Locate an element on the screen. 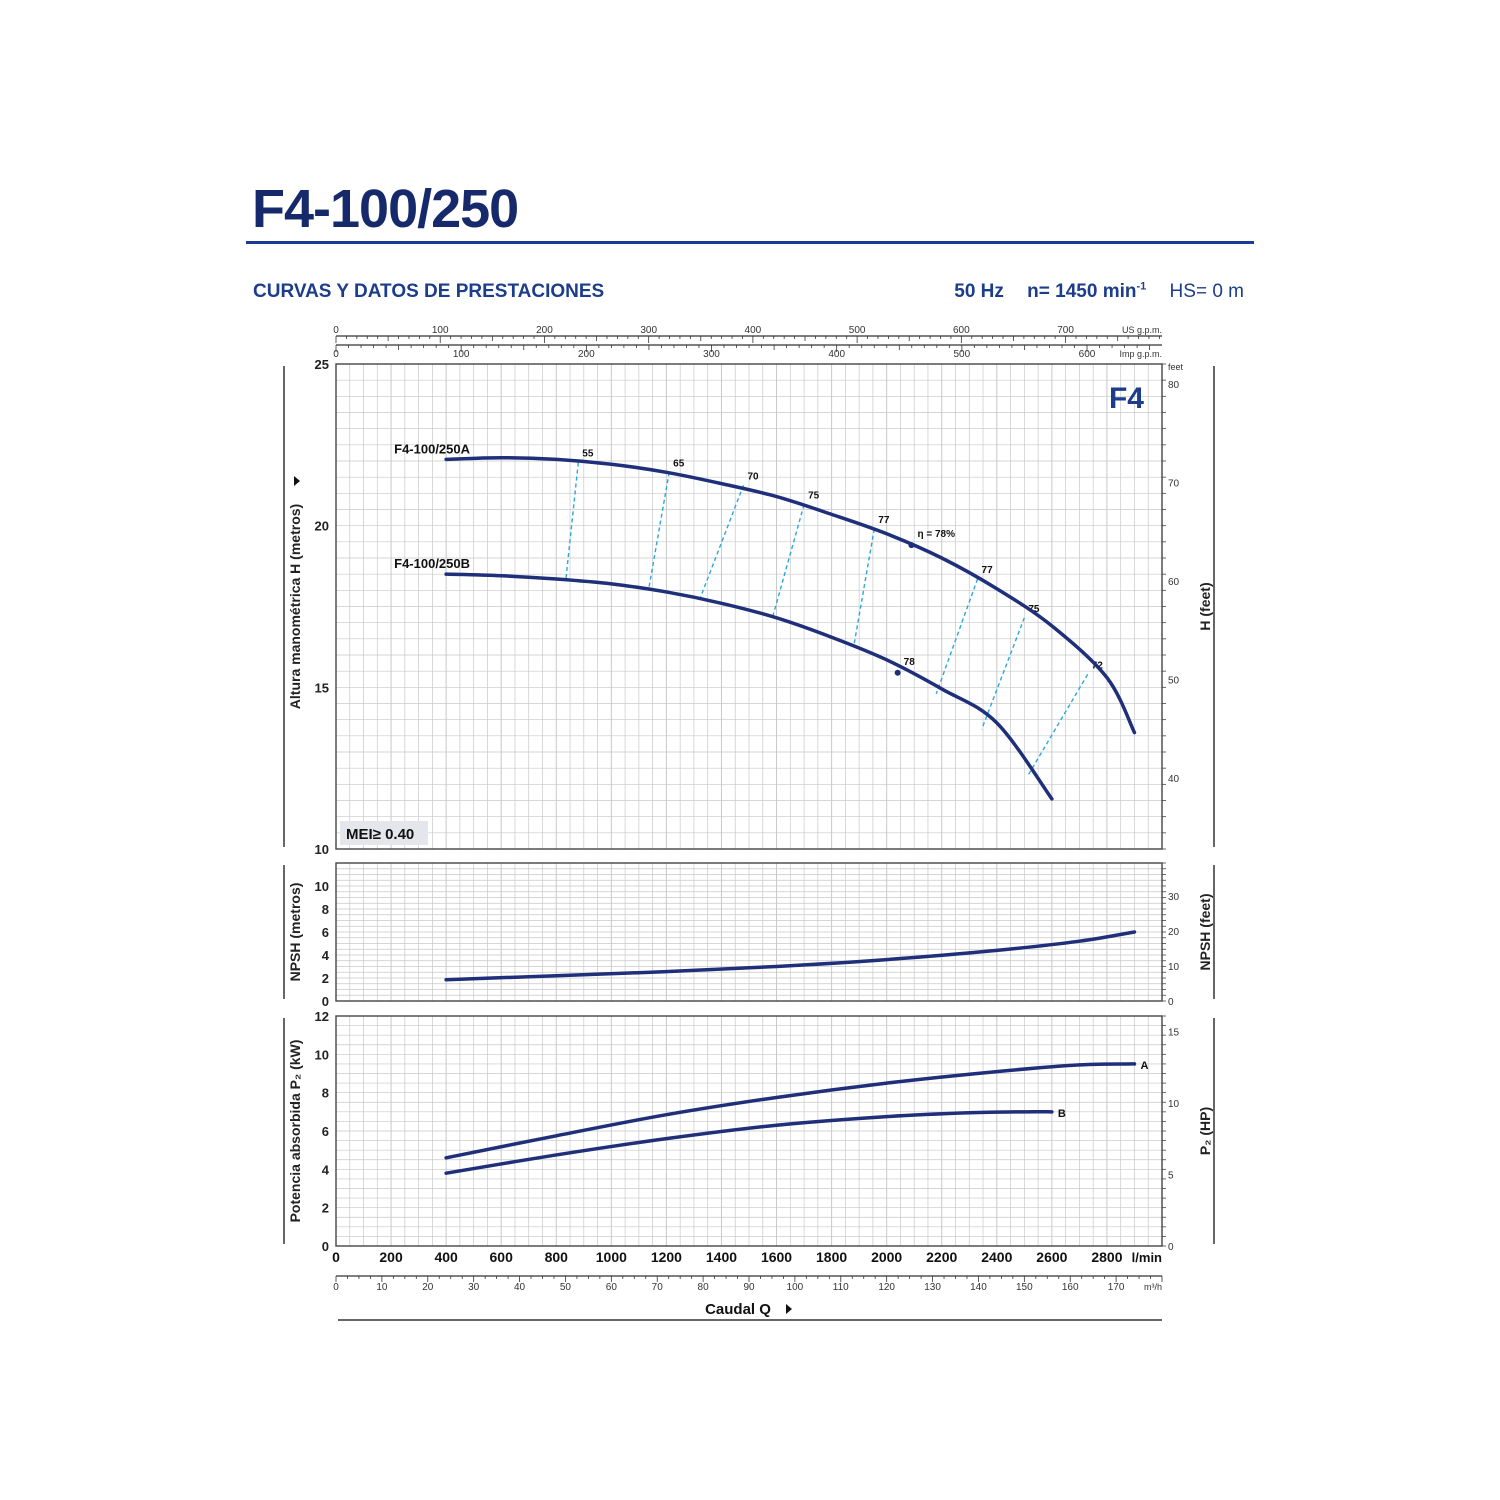  x2-tick-label: 0 is located at coordinates (336, 1287).